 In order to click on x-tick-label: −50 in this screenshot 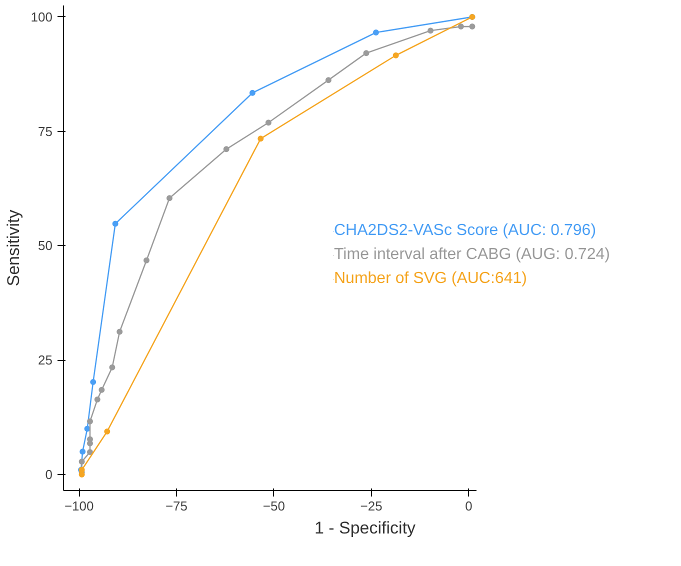, I will do `click(273, 506)`.